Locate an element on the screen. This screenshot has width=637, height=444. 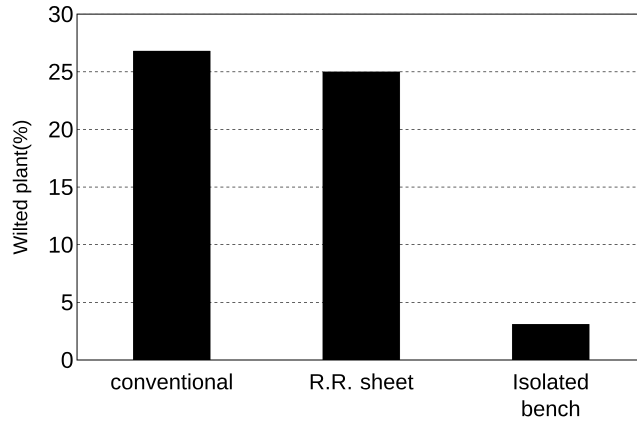
y-tick-label: 10 is located at coordinates (61, 244).